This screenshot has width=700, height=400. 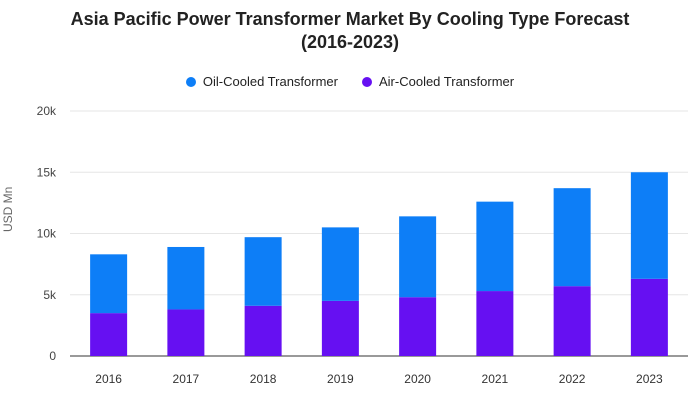 I want to click on y-tick-label: 15k, so click(x=47, y=172).